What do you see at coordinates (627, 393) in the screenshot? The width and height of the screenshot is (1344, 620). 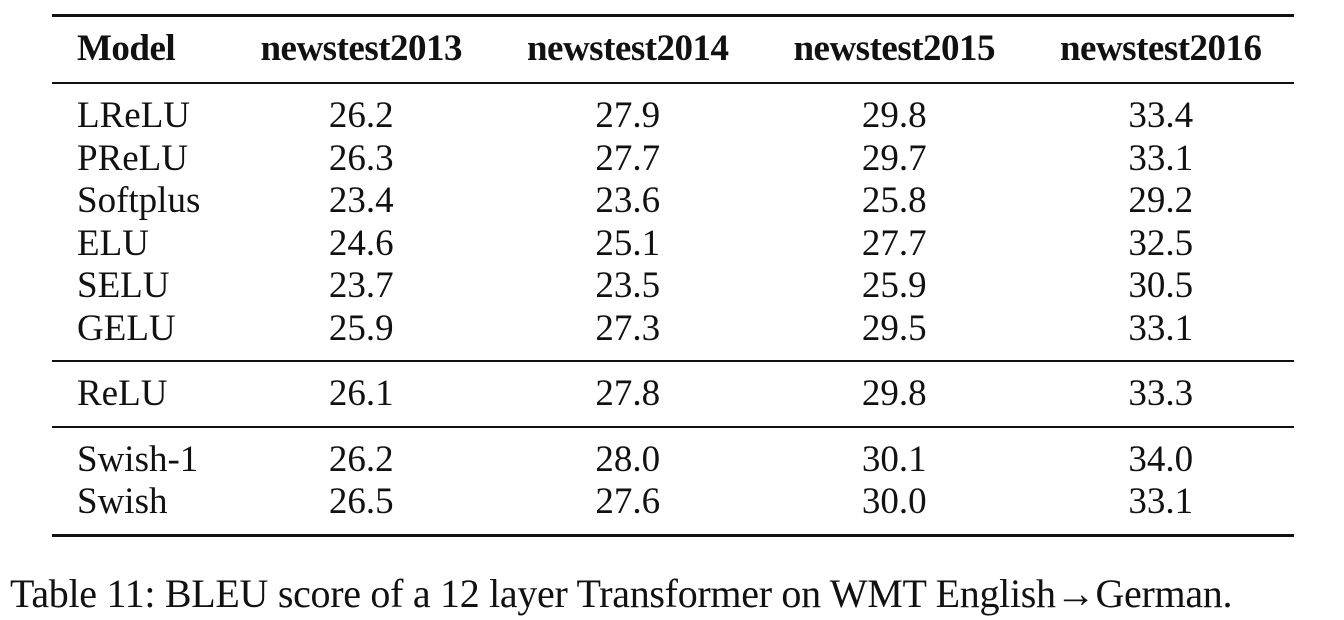 I see `score-cell: 27.8` at bounding box center [627, 393].